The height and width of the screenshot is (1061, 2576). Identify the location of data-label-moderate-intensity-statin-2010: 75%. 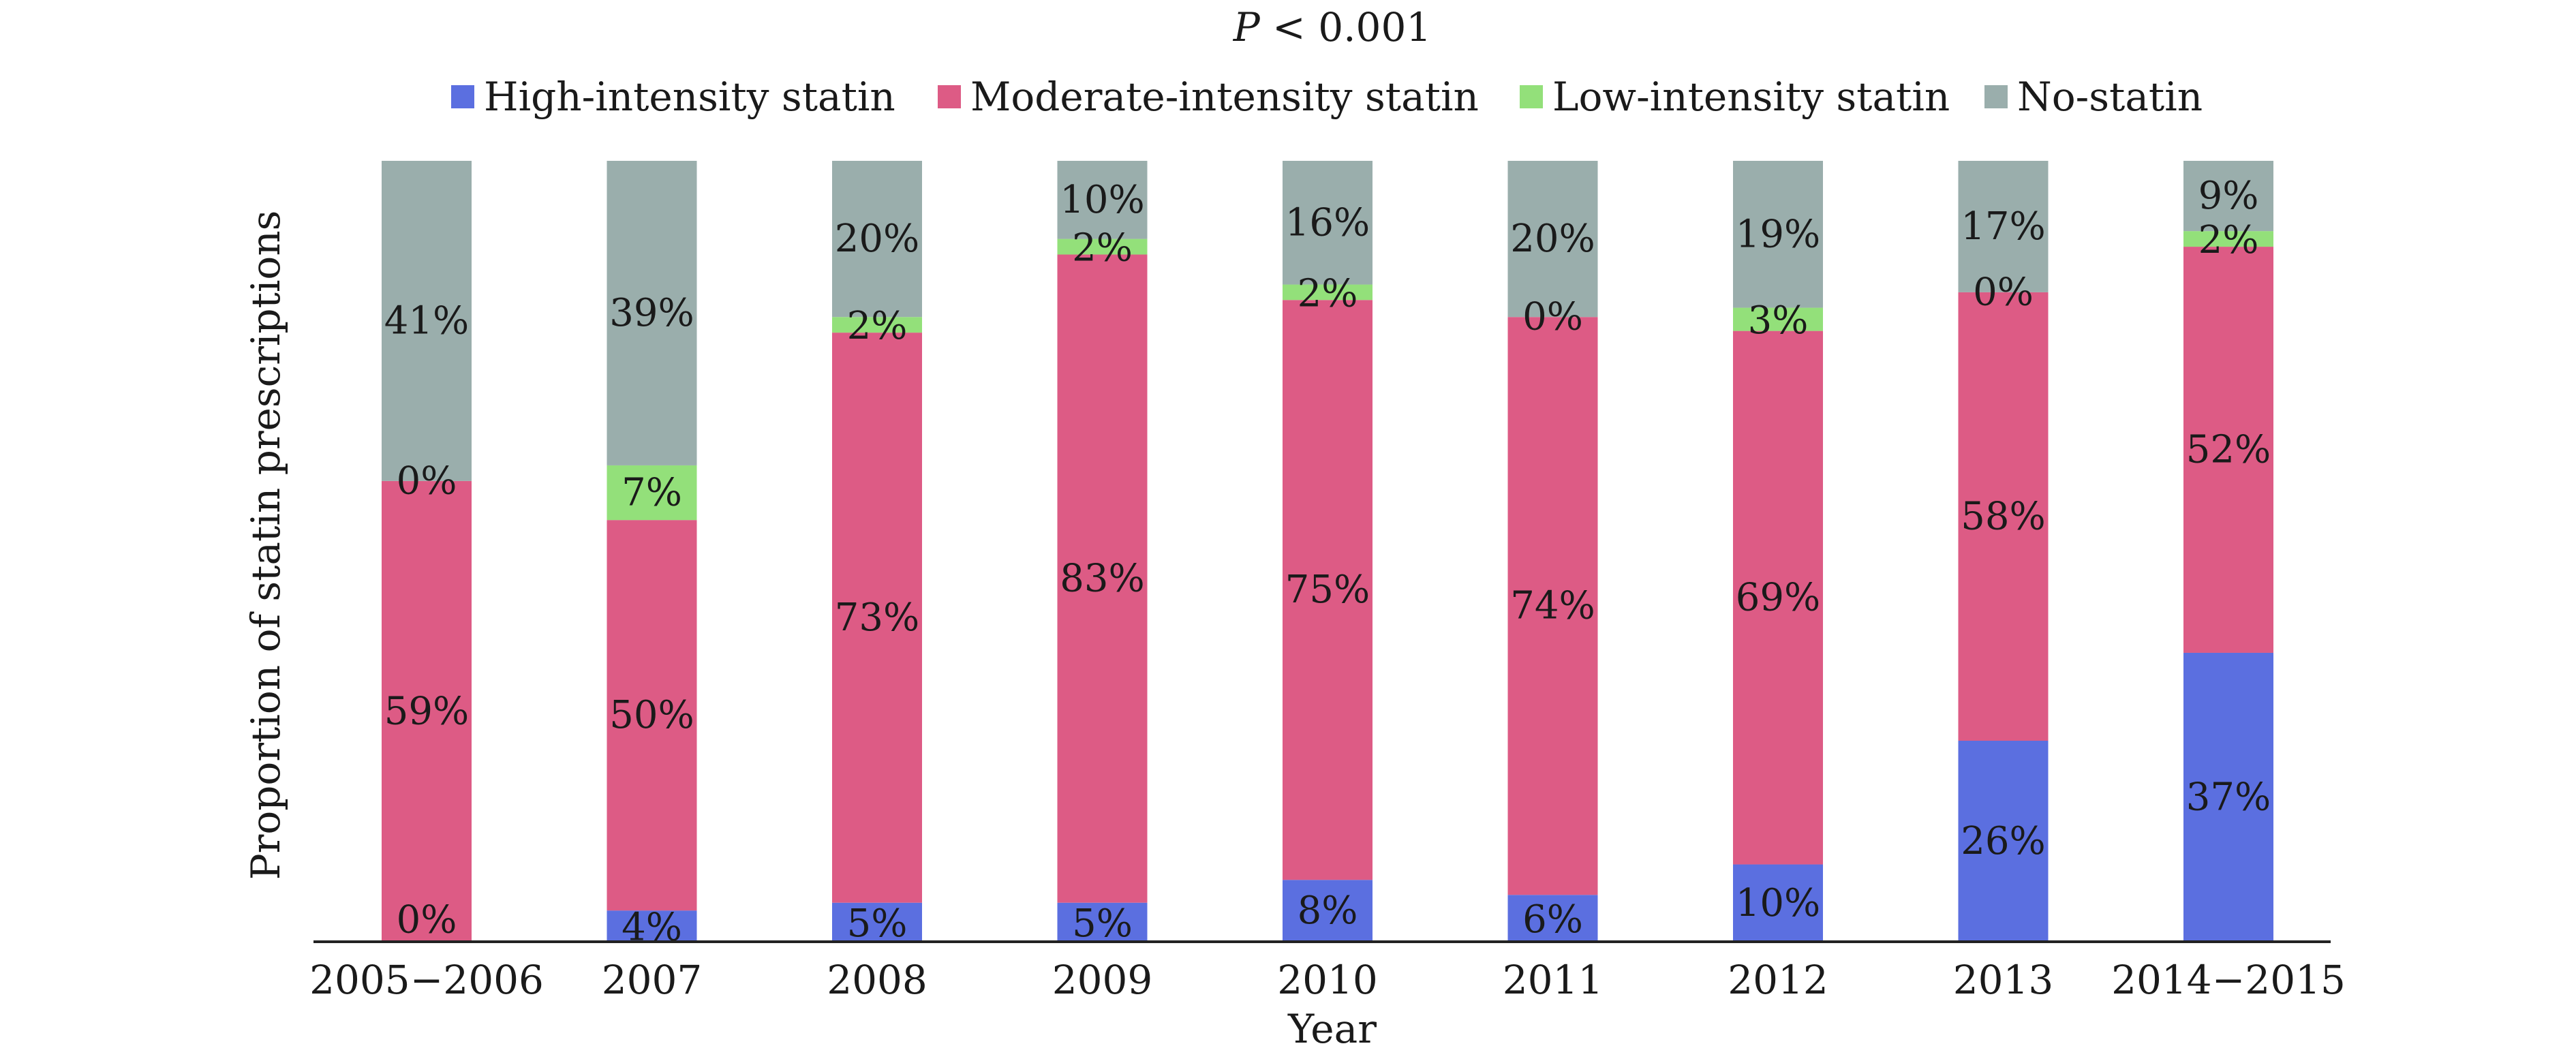
(1327, 590).